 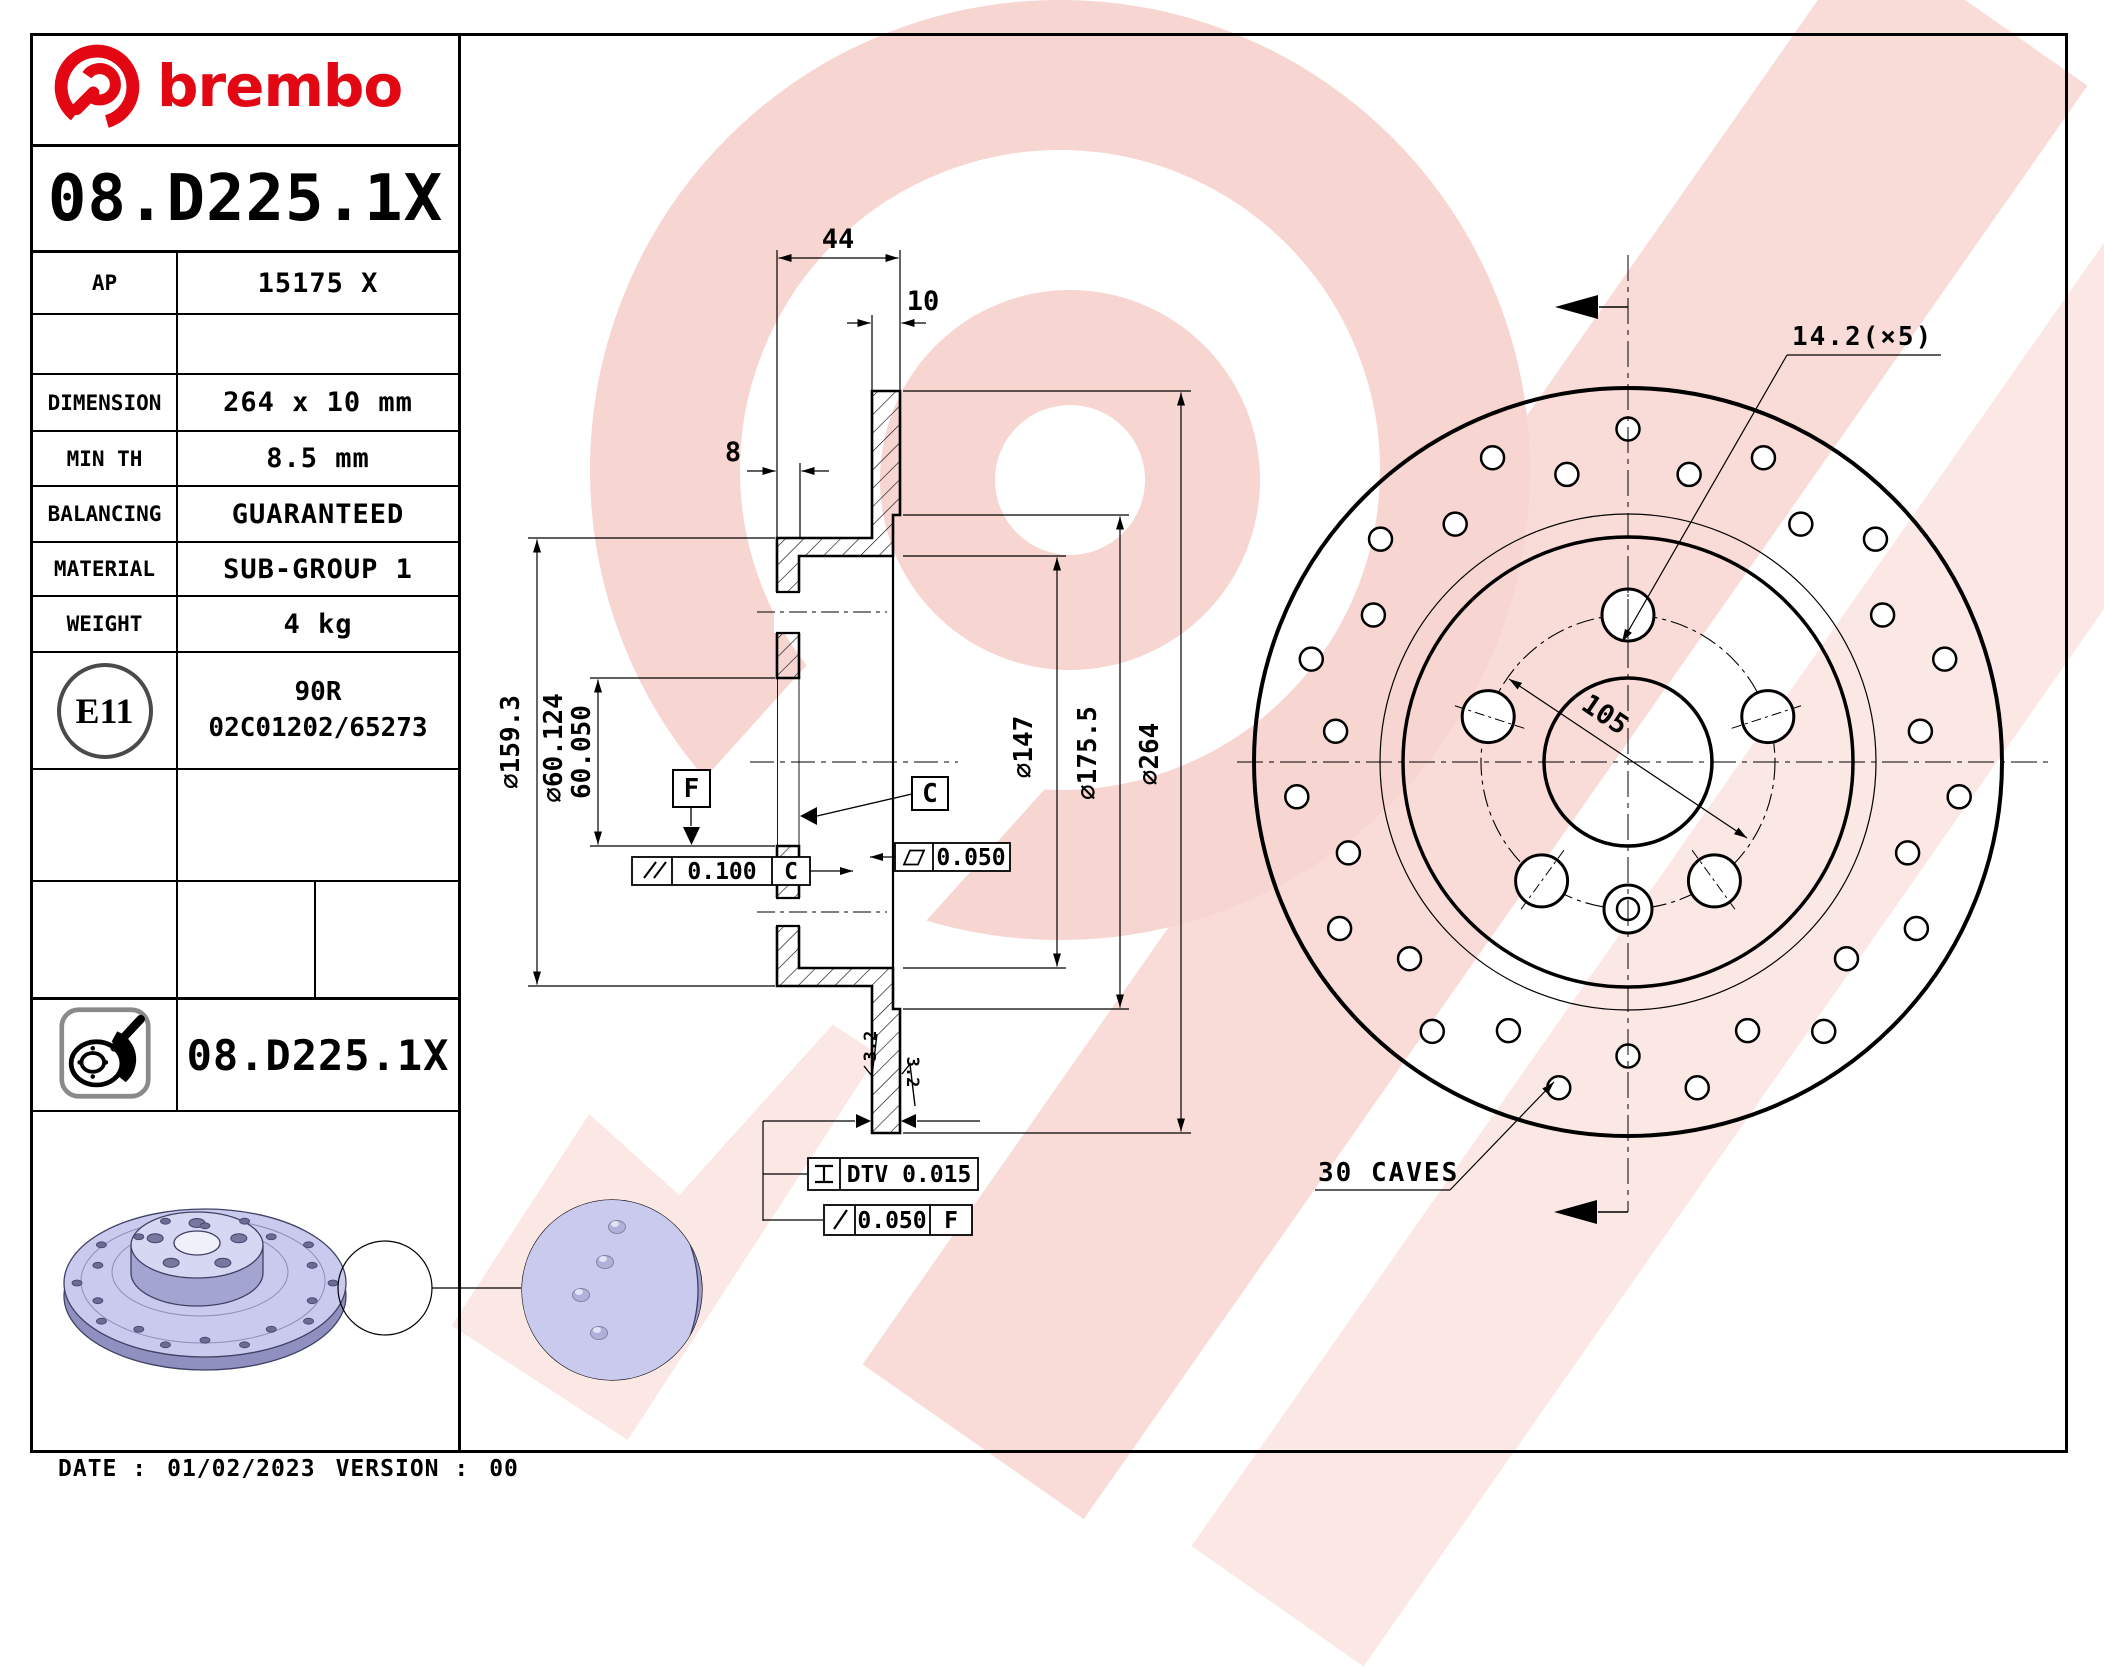 I want to click on footer-part-number: 08.D225.1X, so click(x=318, y=1055).